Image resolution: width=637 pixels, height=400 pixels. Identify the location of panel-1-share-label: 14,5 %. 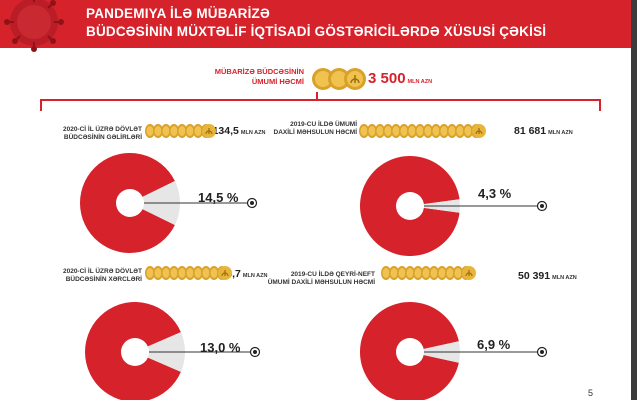
(218, 197).